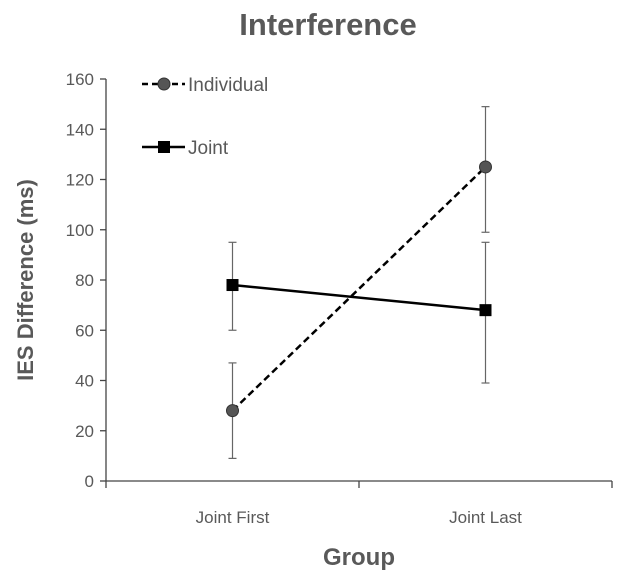  I want to click on y-tick-label: 100, so click(80, 230).